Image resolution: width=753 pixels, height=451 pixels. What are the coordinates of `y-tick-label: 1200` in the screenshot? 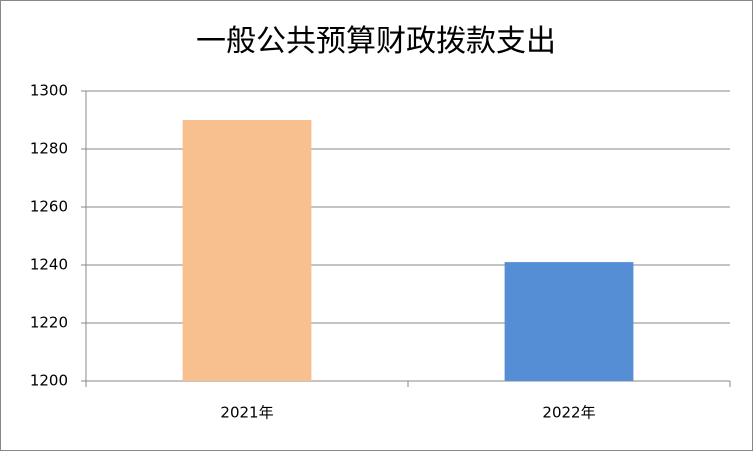 It's located at (49, 381).